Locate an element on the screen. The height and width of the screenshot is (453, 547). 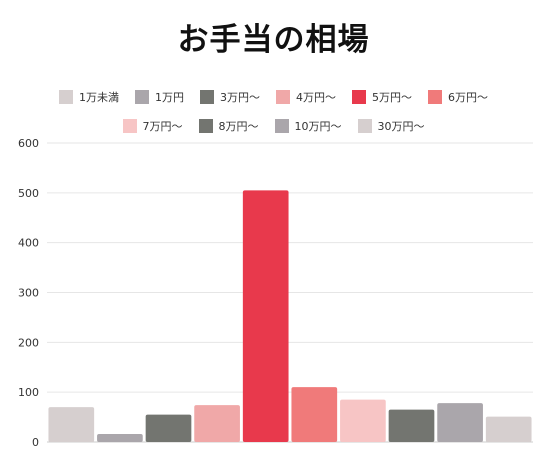
legend-row-1: 1万未満 1万円 3万円〜 4万円〜 5万円〜 6万円〜 is located at coordinates (273, 97).